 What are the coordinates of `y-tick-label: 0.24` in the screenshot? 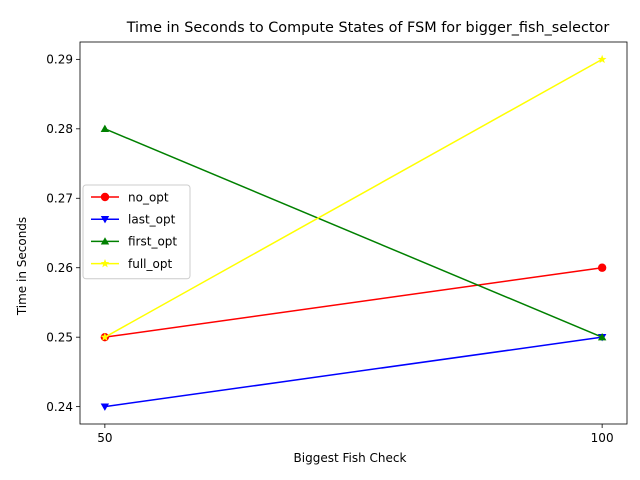 It's located at (59, 407).